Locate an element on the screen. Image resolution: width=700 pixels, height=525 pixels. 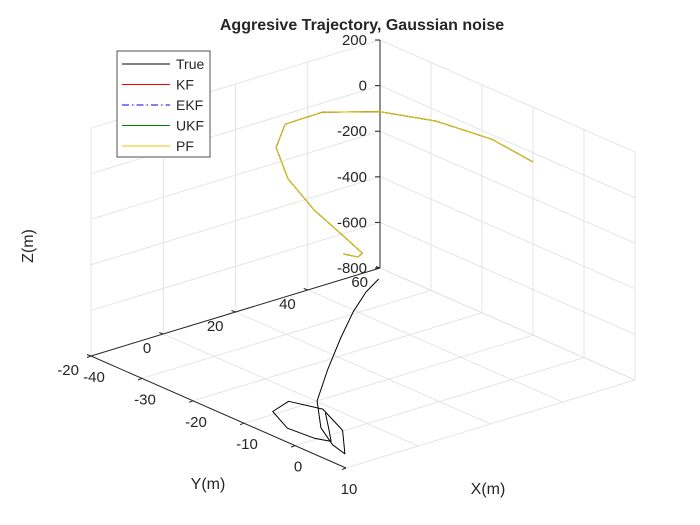
z-tick-label: 0 is located at coordinates (363, 86).